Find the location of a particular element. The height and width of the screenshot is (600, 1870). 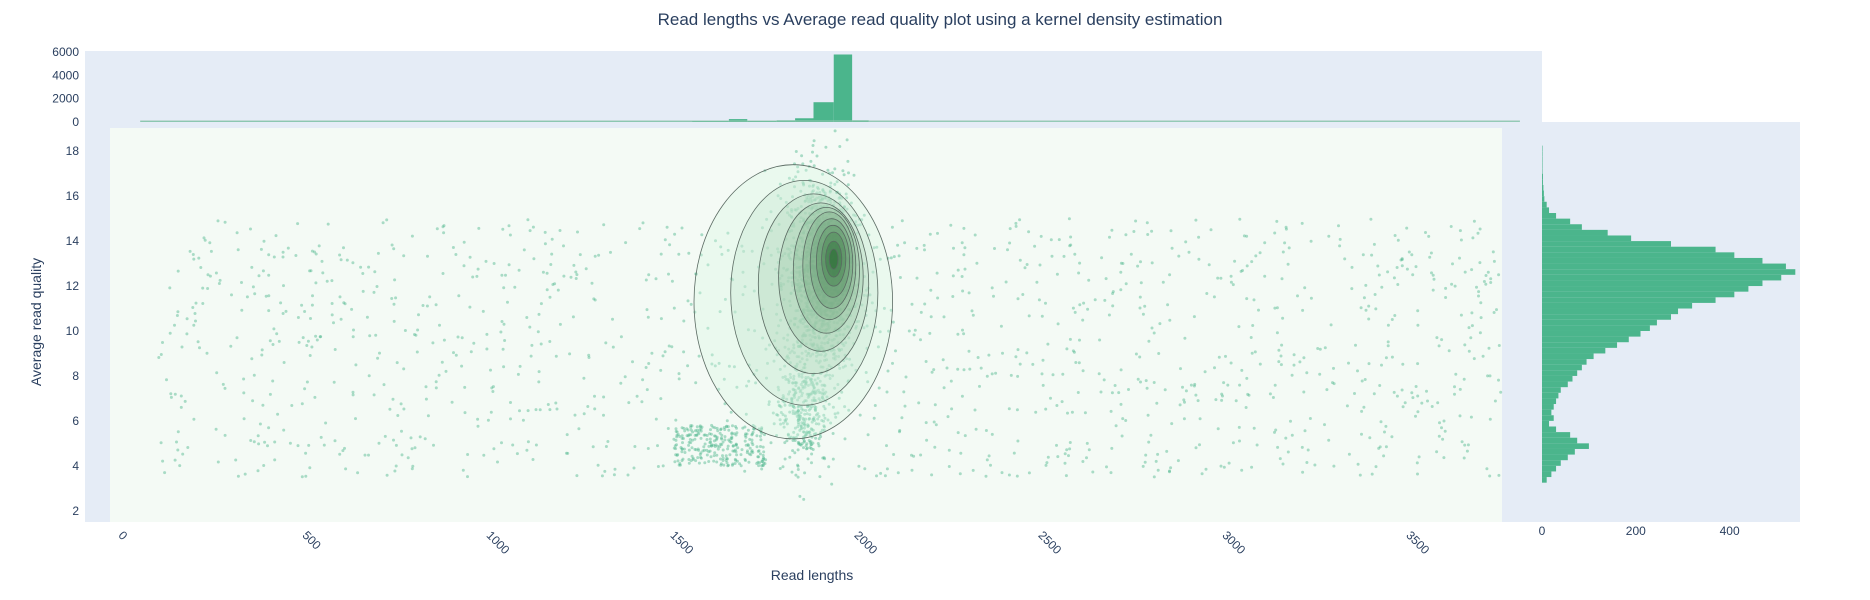

x-histogram-tick-label: 6000 is located at coordinates (65, 52).